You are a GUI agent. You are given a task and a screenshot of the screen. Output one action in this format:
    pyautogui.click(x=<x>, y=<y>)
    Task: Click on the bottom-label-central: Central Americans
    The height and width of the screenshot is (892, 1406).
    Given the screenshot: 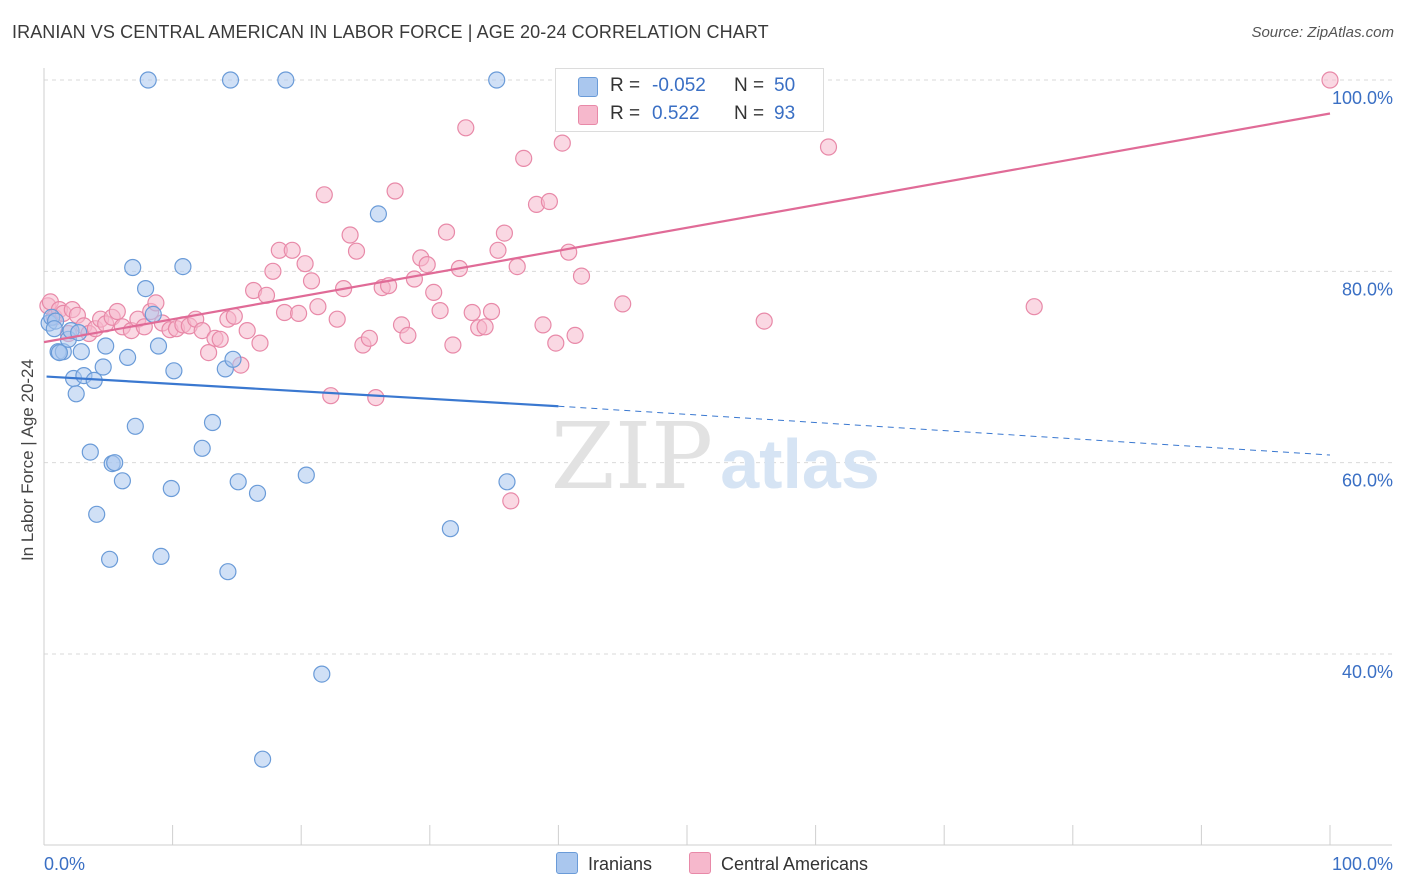 What is the action you would take?
    pyautogui.click(x=795, y=864)
    